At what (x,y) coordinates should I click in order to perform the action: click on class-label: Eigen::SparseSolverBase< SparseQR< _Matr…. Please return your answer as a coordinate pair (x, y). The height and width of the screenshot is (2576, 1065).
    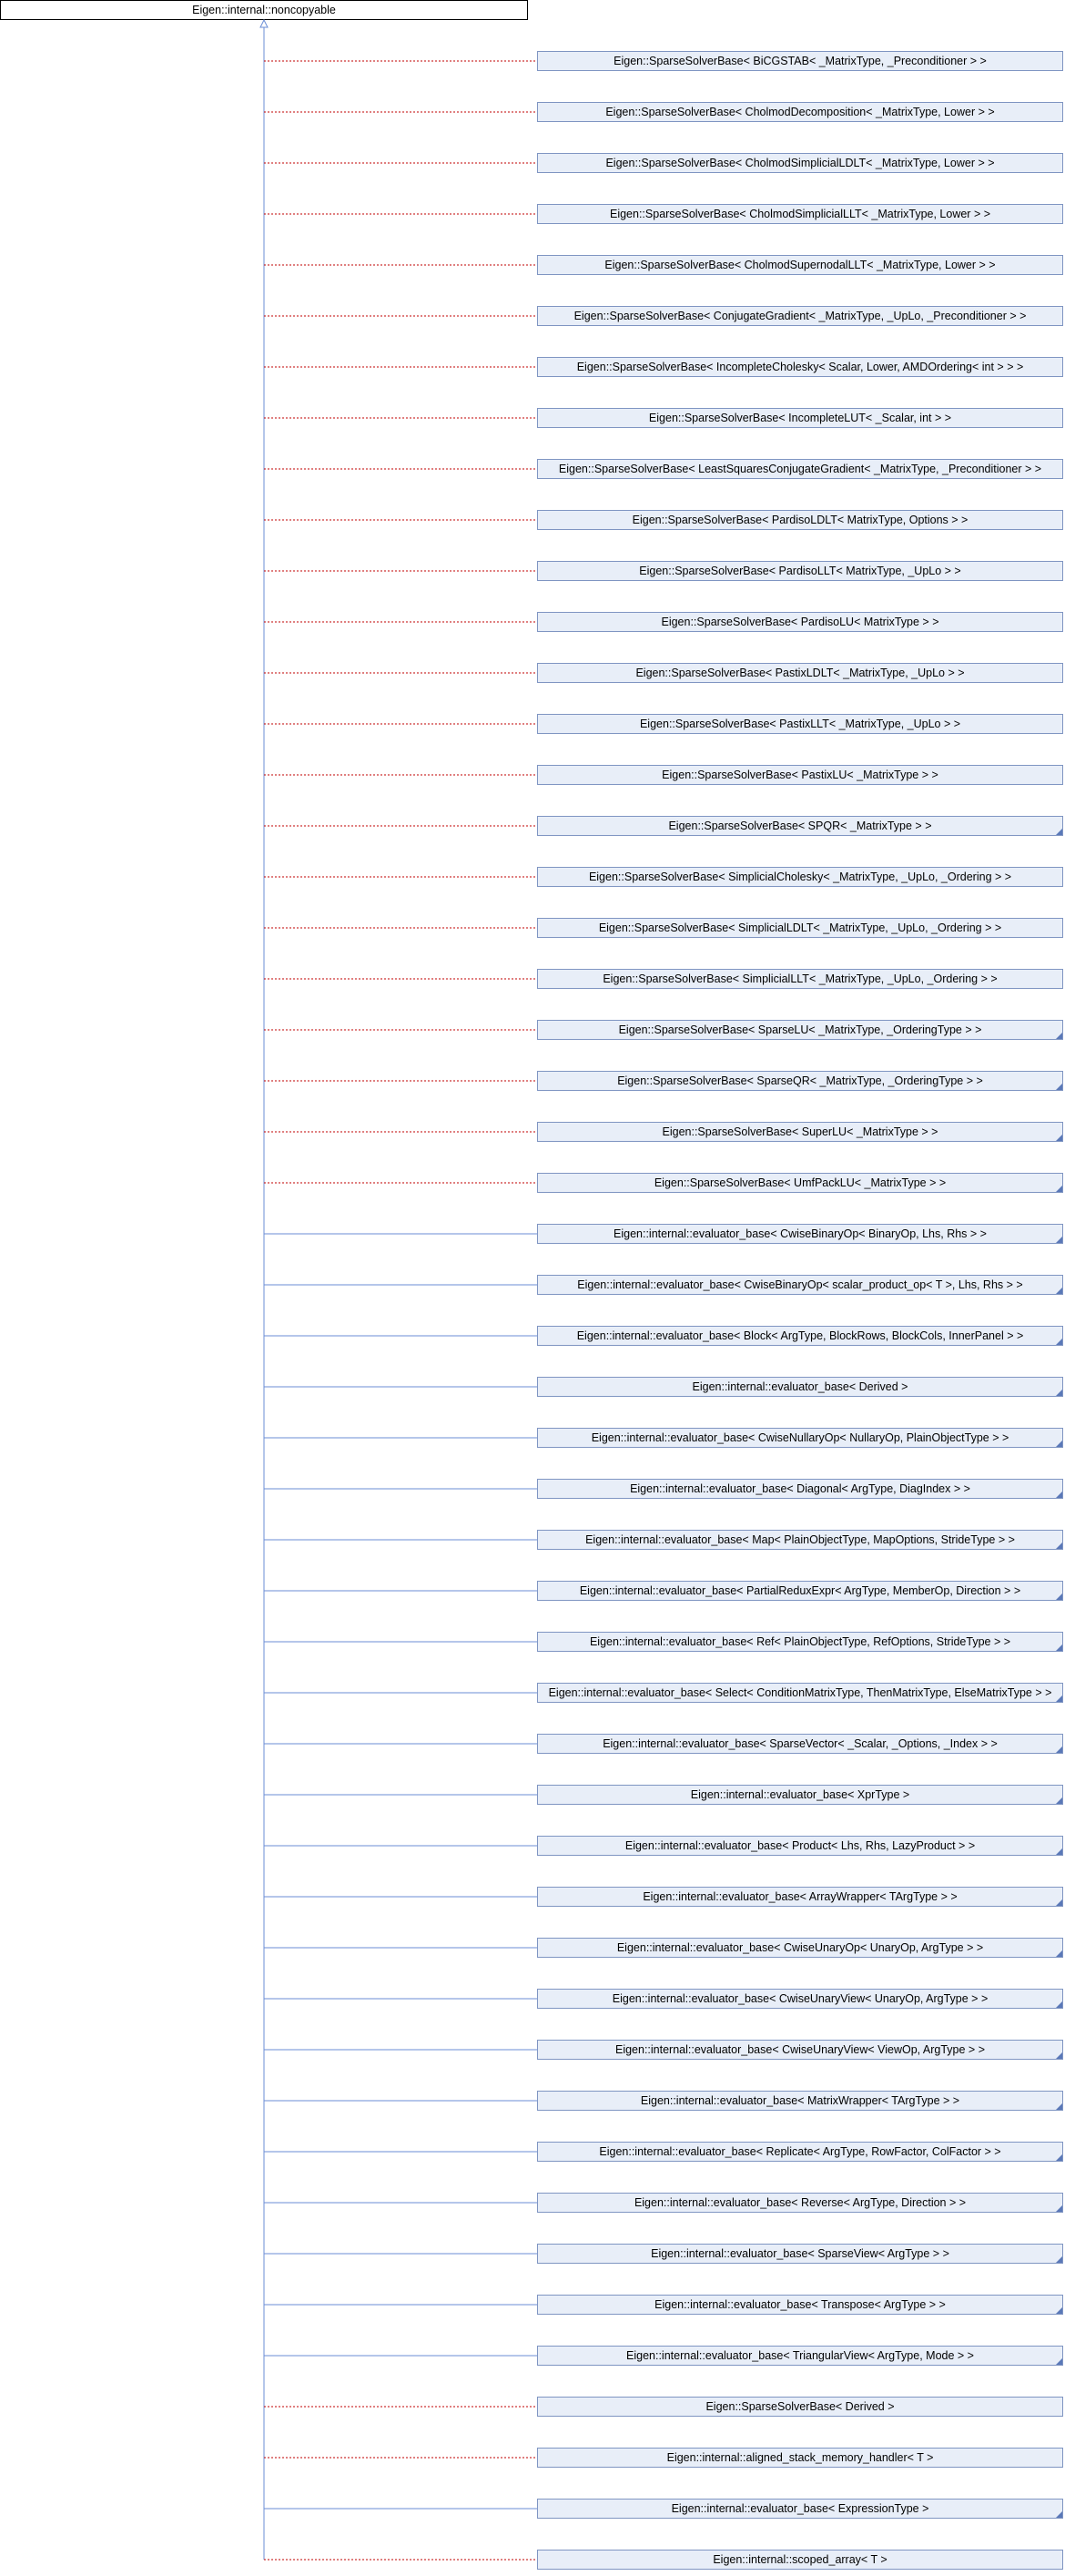
    Looking at the image, I should click on (800, 1080).